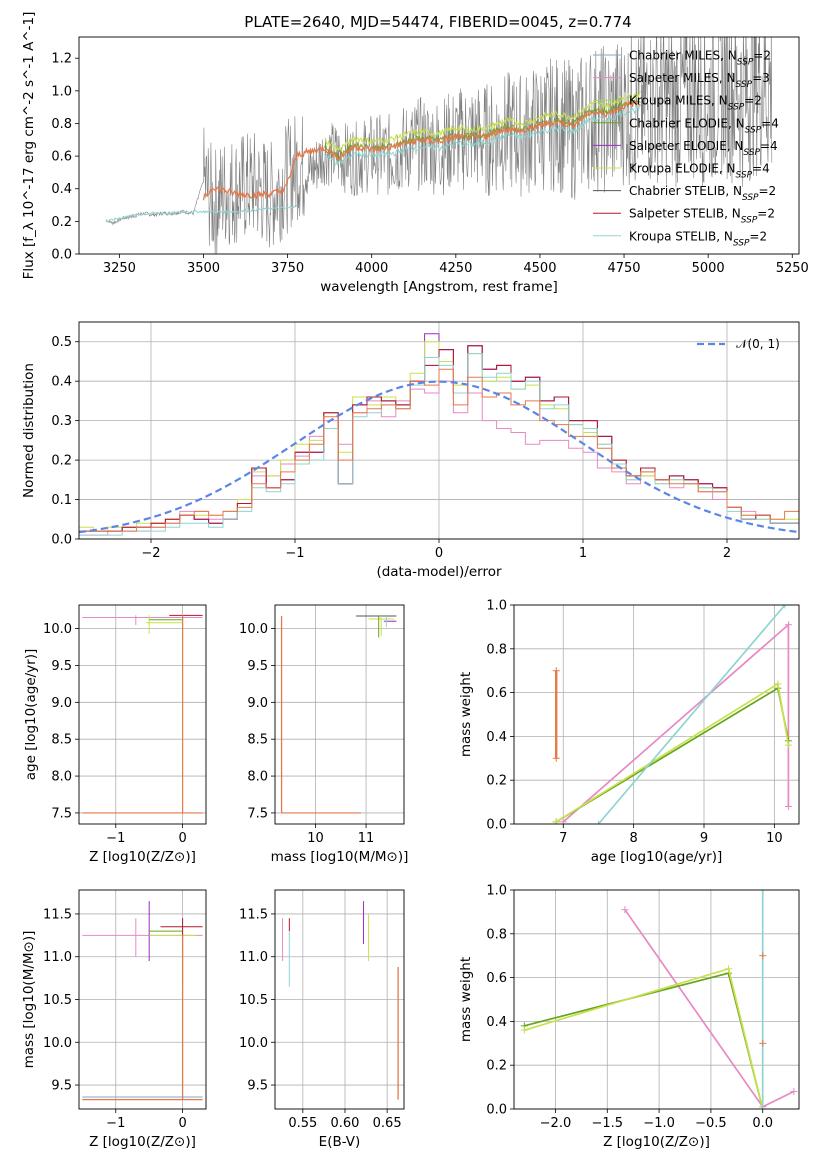 Image resolution: width=819 pixels, height=1170 pixels. What do you see at coordinates (695, 103) in the screenshot?
I see `legend-label: Kroupa MILES, NSSP=2` at bounding box center [695, 103].